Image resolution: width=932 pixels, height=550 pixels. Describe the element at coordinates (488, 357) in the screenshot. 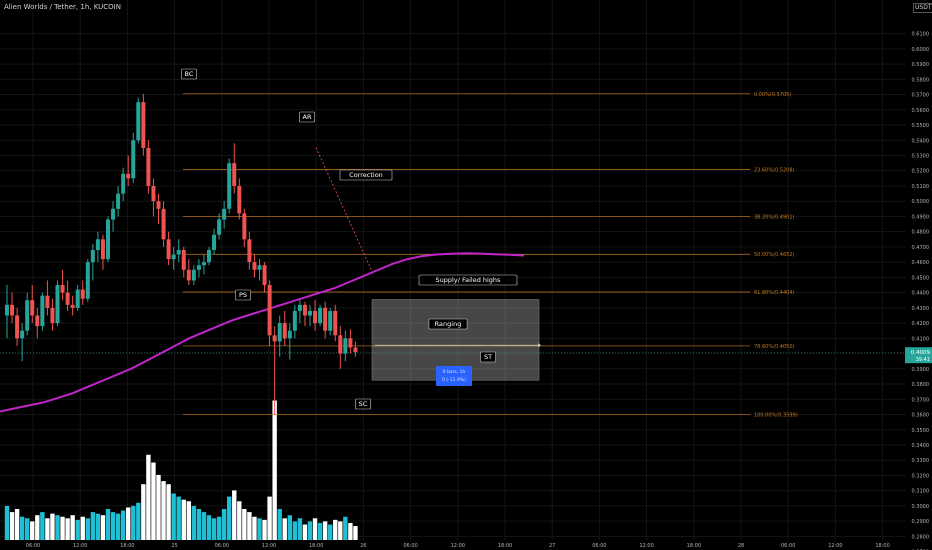

I see `st-label-box` at that location.